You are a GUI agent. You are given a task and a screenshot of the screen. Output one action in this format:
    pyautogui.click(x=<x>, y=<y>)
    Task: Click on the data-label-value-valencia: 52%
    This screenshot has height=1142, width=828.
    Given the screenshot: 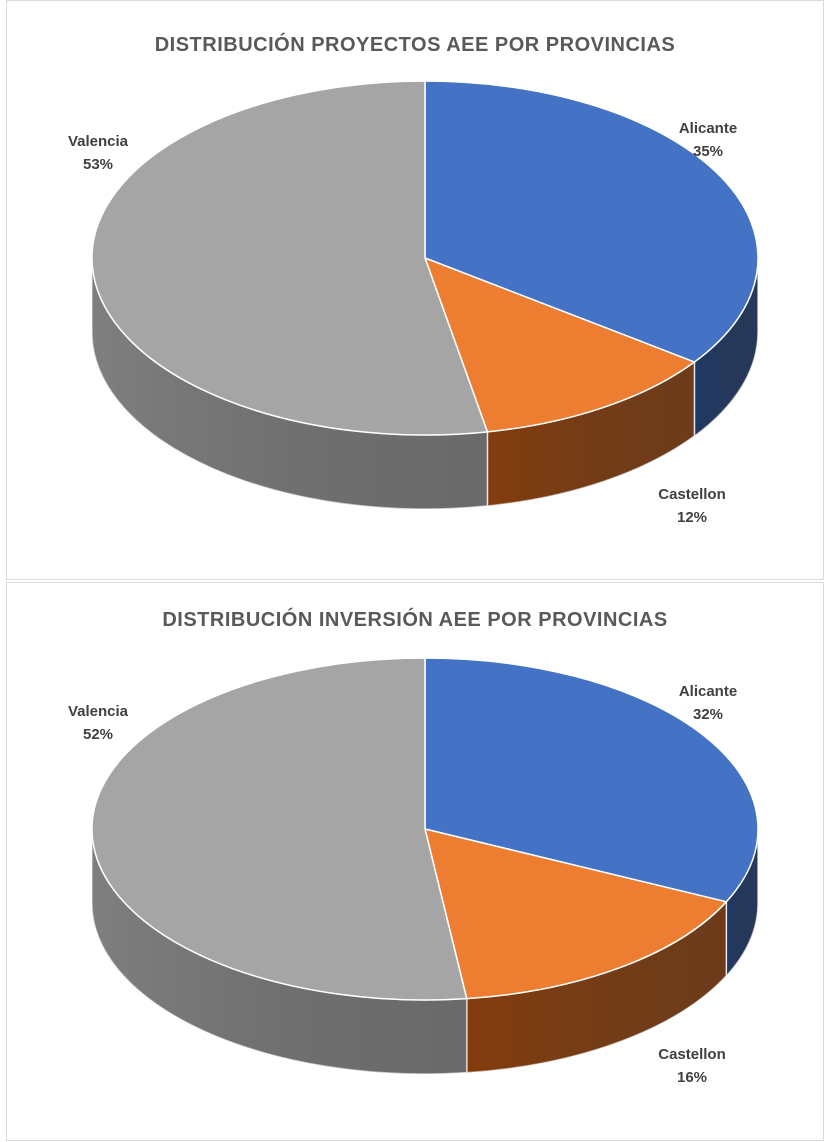 What is the action you would take?
    pyautogui.click(x=98, y=734)
    